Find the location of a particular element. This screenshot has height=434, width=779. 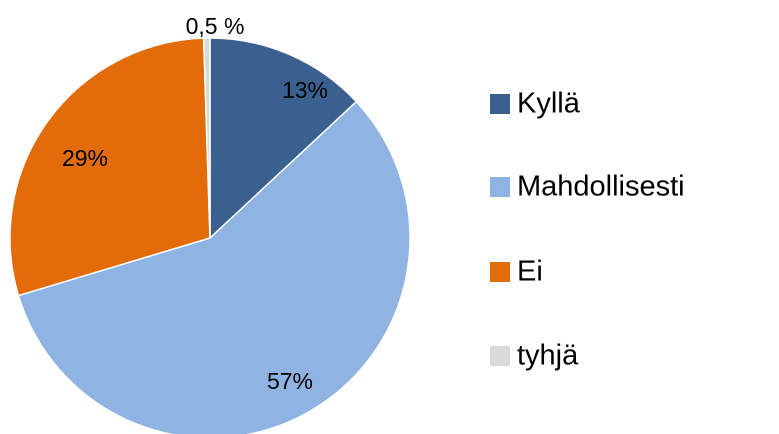

data-label: 29% is located at coordinates (85, 158).